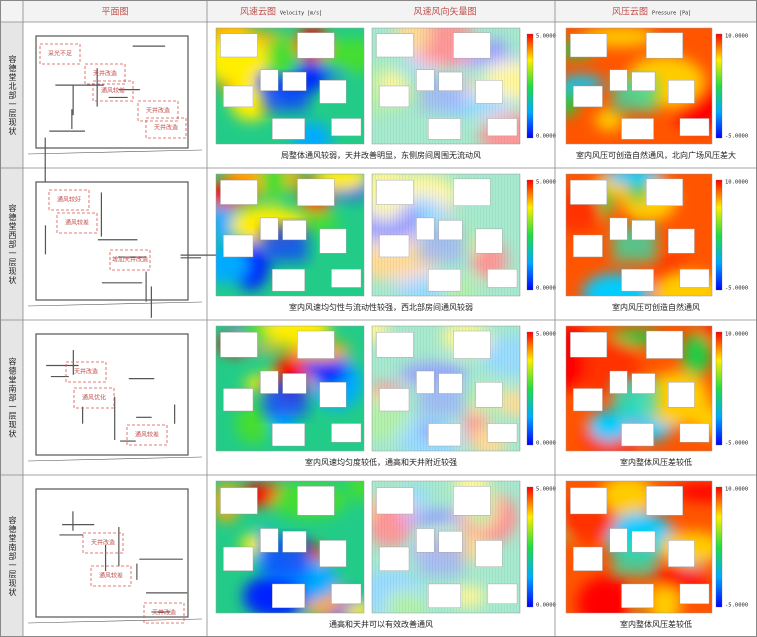 Image resolution: width=757 pixels, height=637 pixels. Describe the element at coordinates (12, 329) in the screenshot. I see `label-col-bg` at that location.